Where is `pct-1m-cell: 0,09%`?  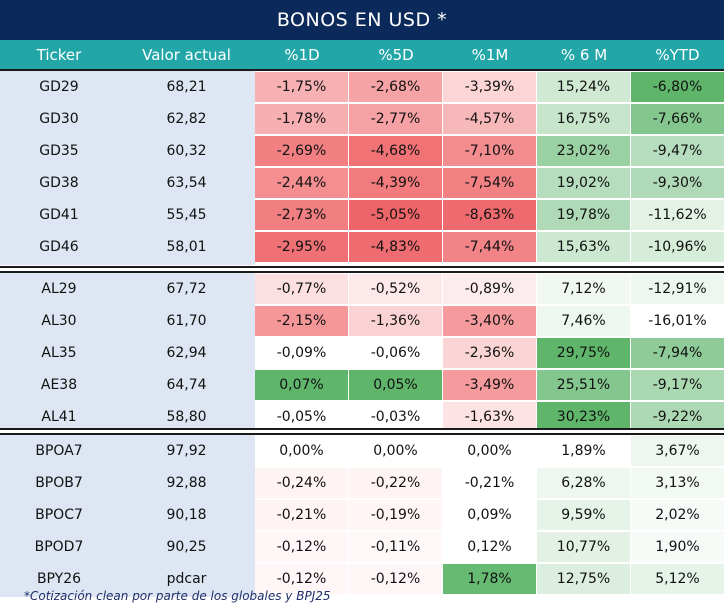
pct-1m-cell: 0,09% is located at coordinates (489, 515).